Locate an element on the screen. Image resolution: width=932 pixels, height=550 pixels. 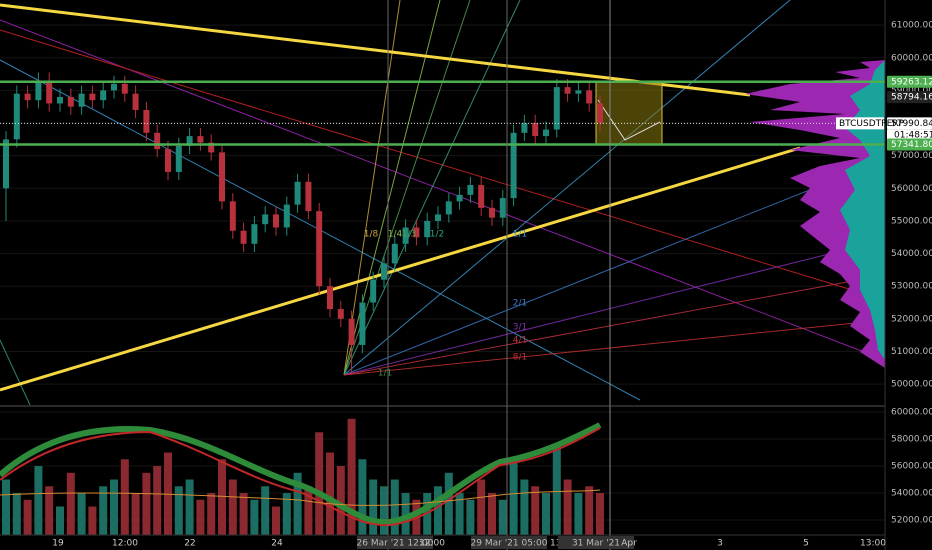
fan-label: 1/4 is located at coordinates (395, 235).